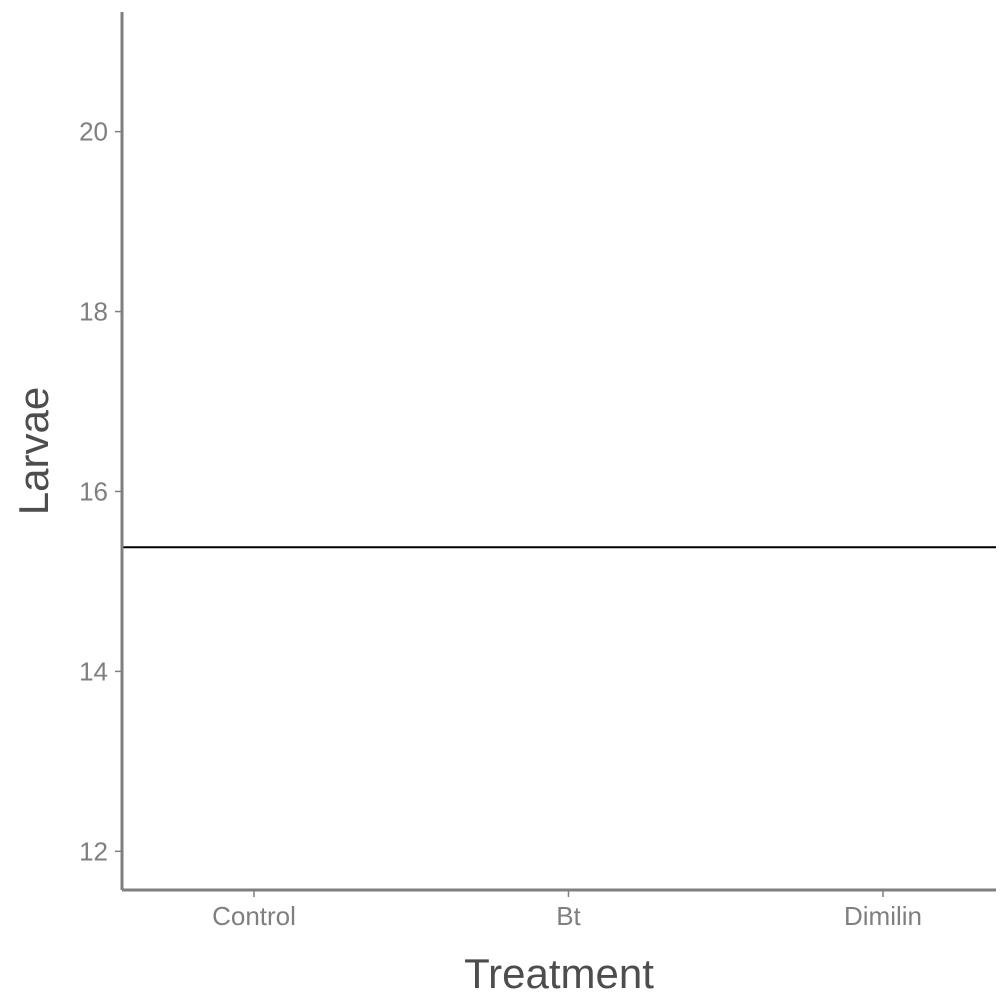 This screenshot has width=1008, height=1008. What do you see at coordinates (93, 671) in the screenshot?
I see `y-tick-label: 14` at bounding box center [93, 671].